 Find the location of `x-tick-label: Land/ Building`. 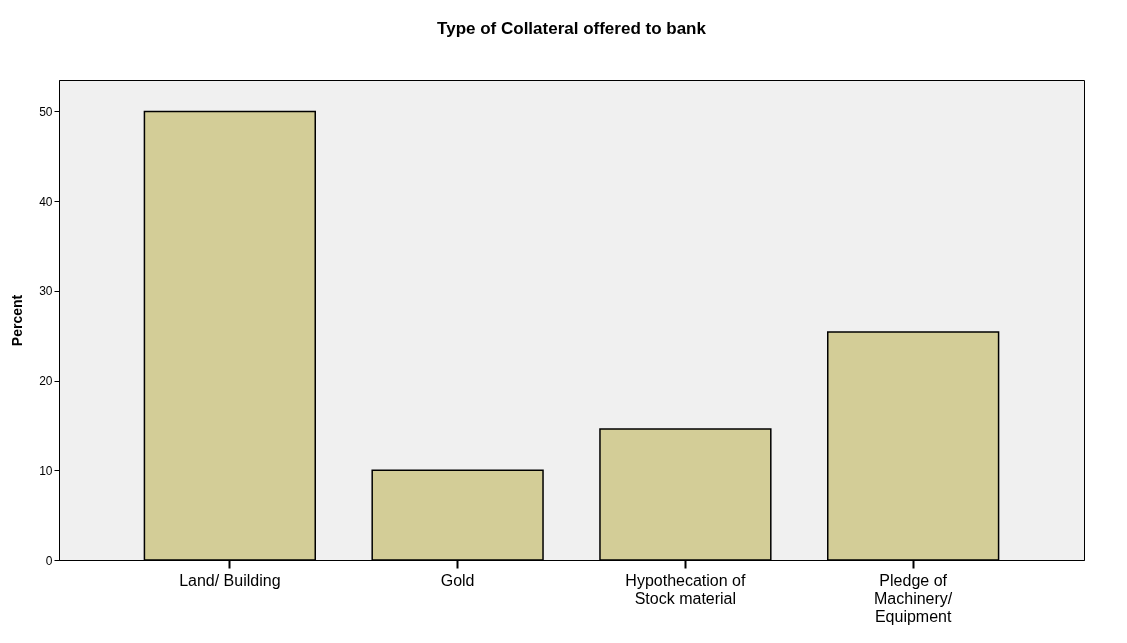

x-tick-label: Land/ Building is located at coordinates (230, 580).